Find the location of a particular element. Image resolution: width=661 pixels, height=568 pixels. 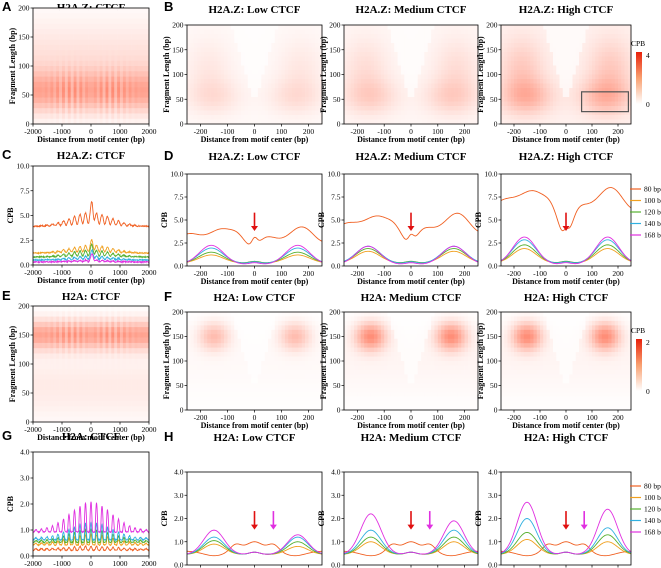

y-tick-label: 10.0 is located at coordinates (176, 174).